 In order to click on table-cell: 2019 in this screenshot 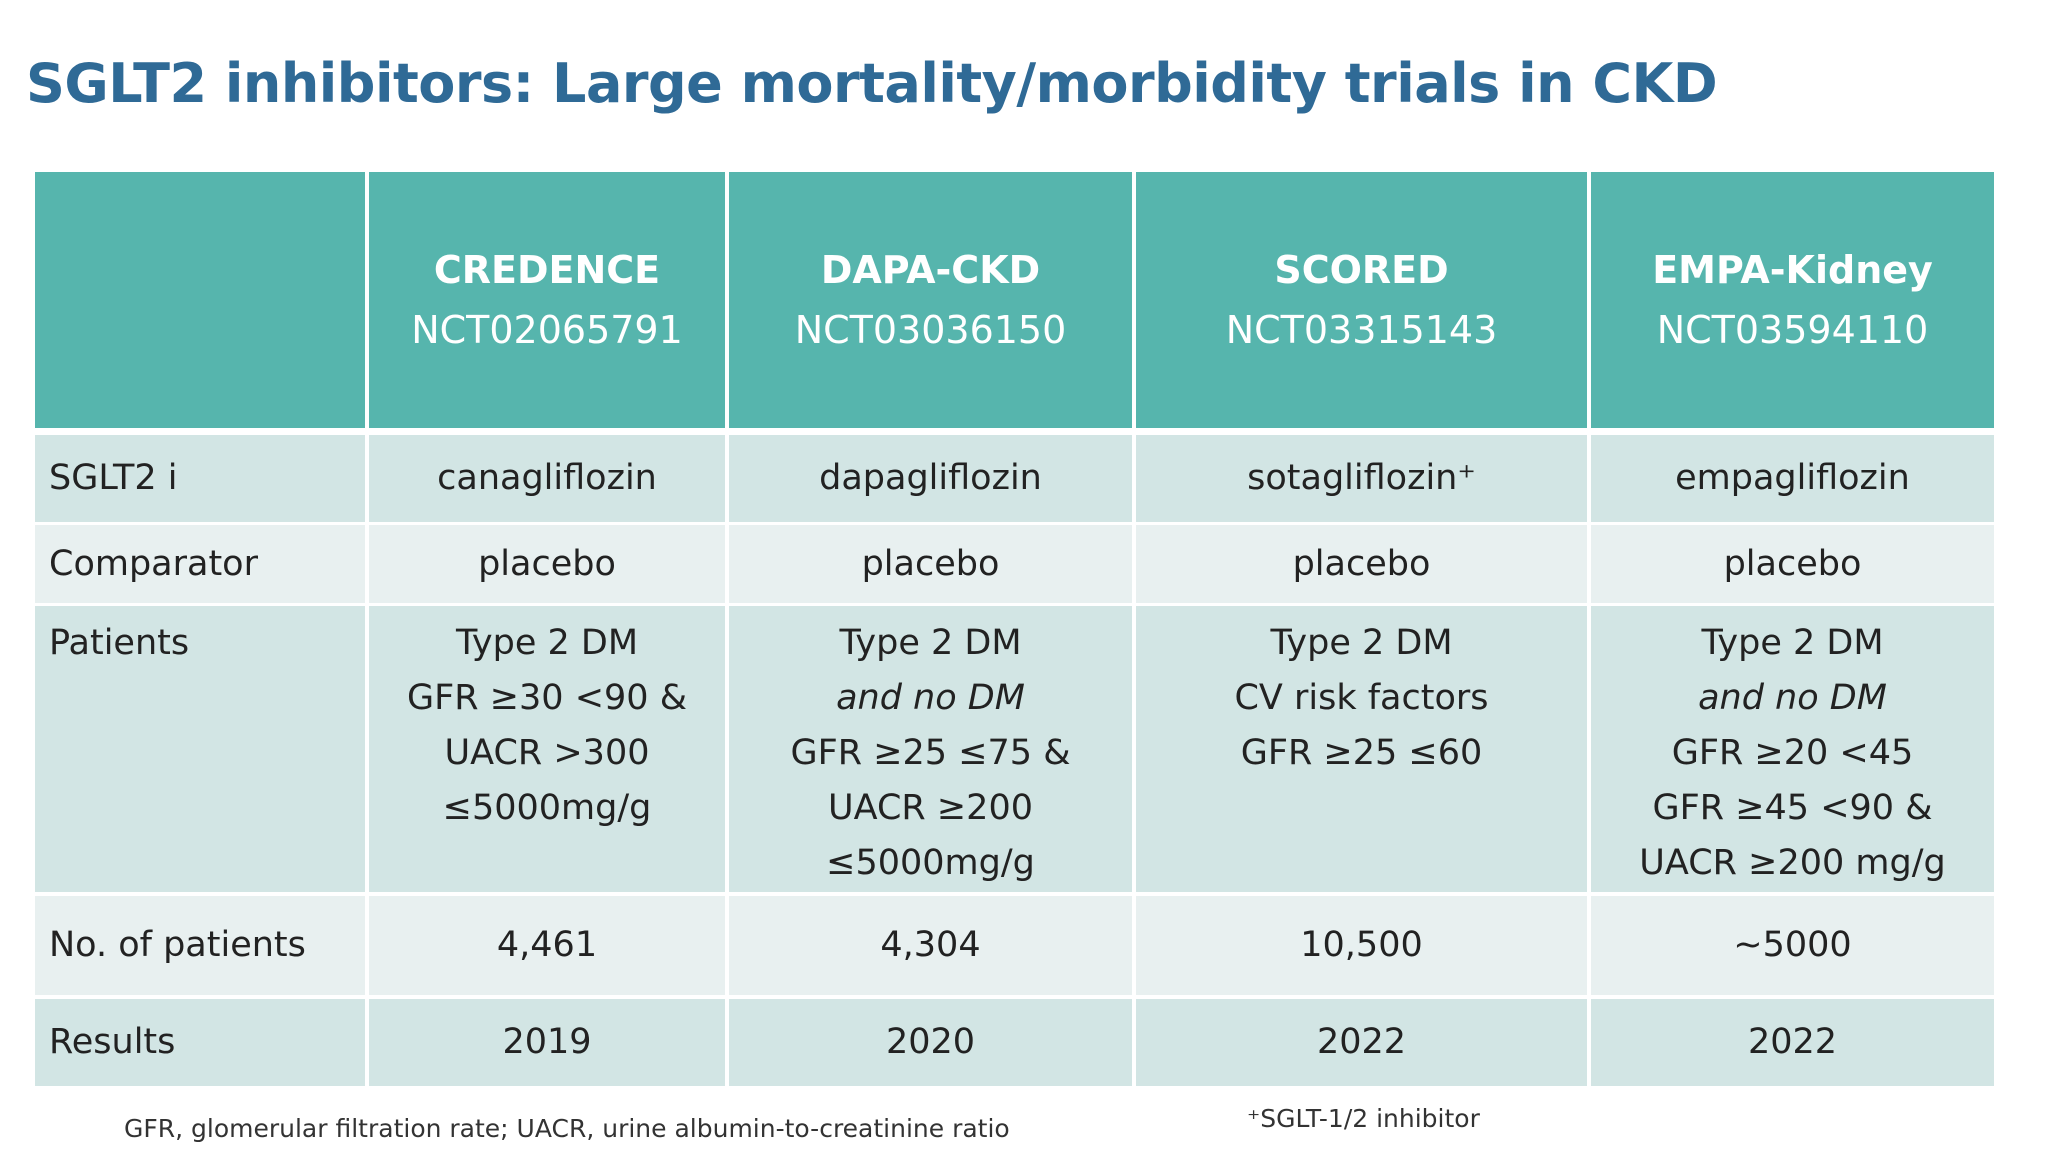, I will do `click(547, 1042)`.